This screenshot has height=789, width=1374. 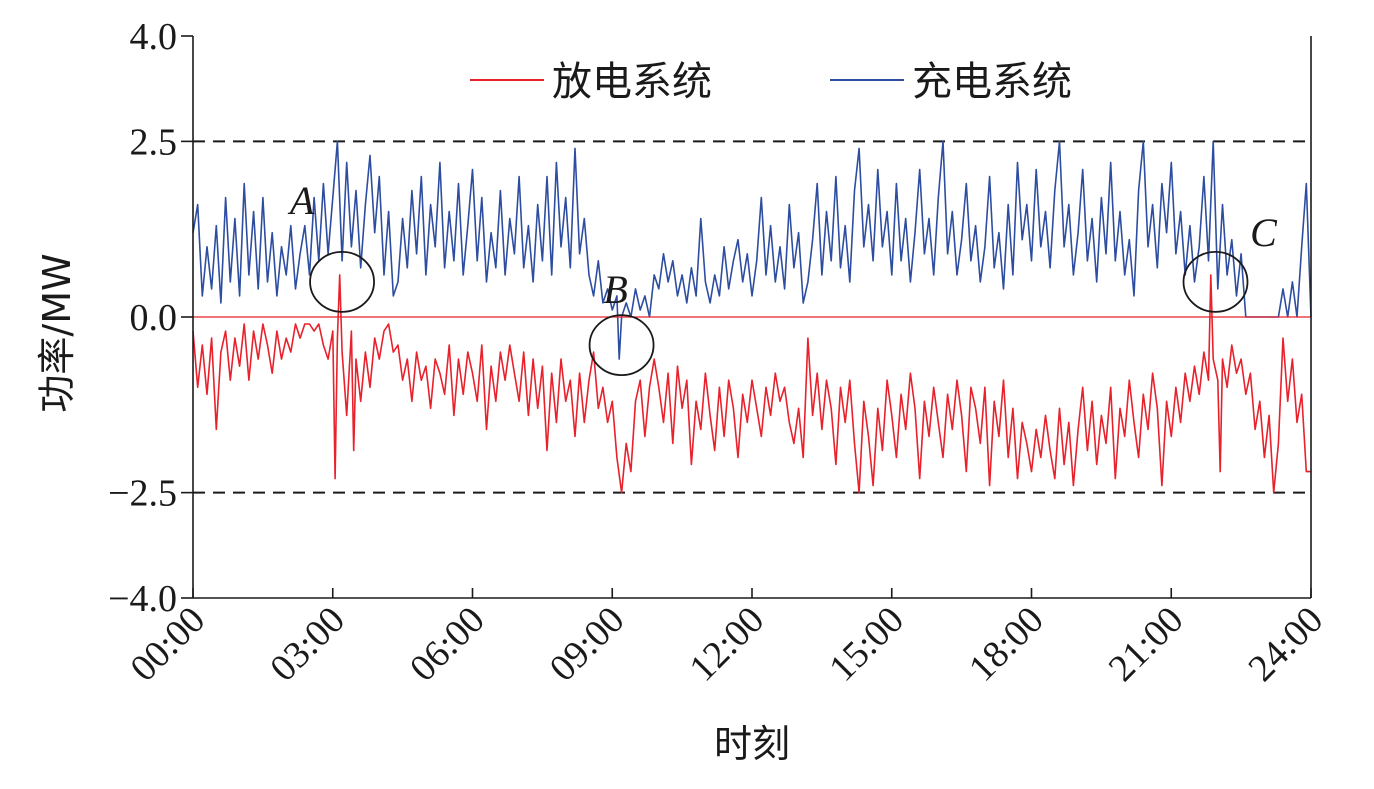 What do you see at coordinates (57, 332) in the screenshot?
I see `y-axis-title: 功率/MW` at bounding box center [57, 332].